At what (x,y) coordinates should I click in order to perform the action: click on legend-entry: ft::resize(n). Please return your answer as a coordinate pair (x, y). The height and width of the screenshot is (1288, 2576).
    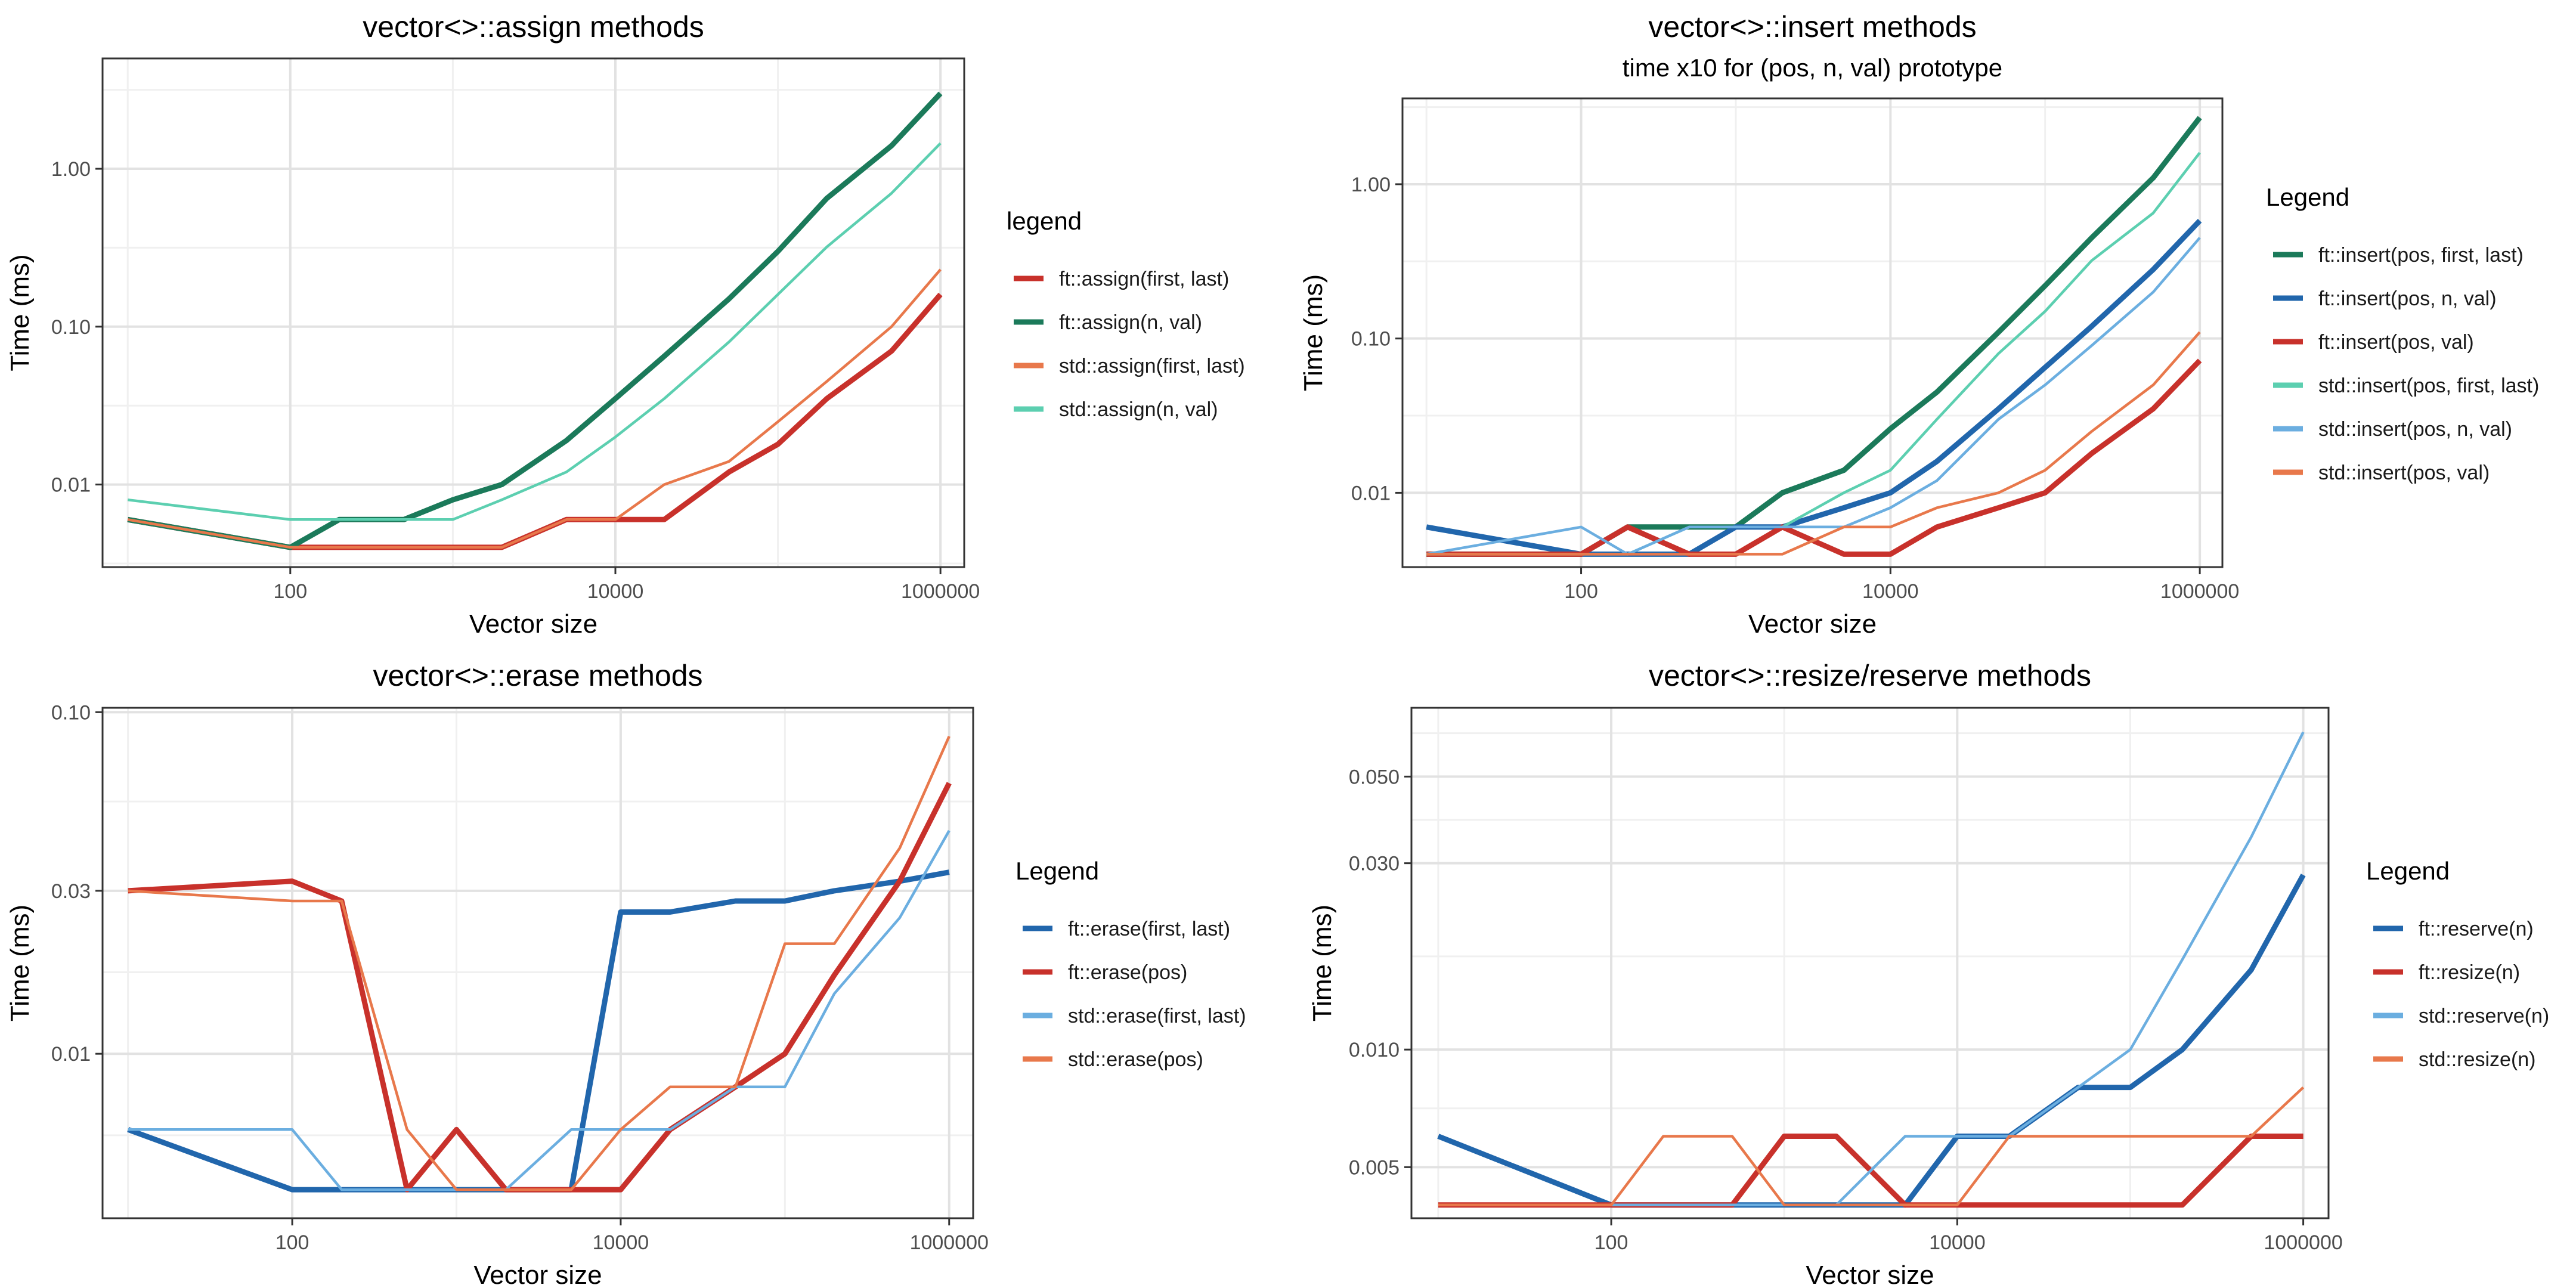
    Looking at the image, I should click on (2469, 972).